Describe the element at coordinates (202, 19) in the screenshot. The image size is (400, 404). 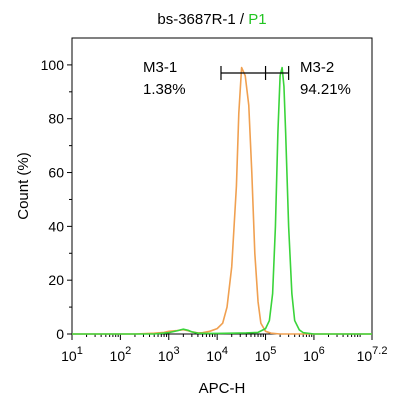
I see `chart-title-sample: bs-3687R-1 /` at that location.